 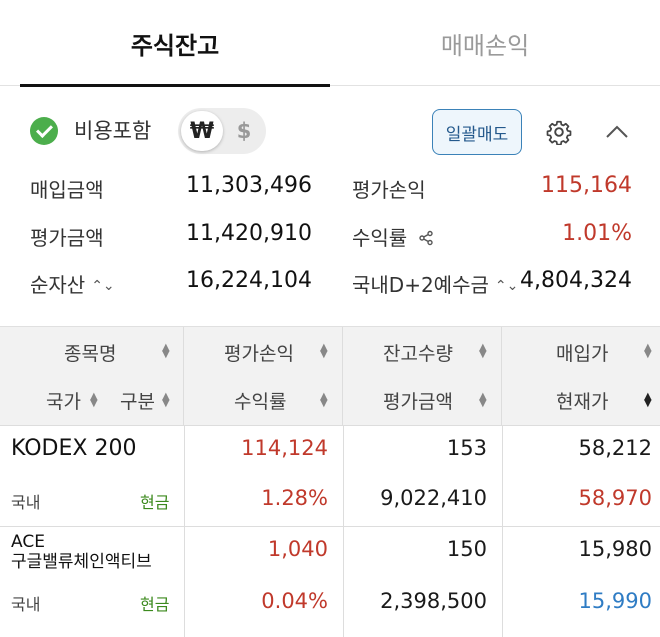 I want to click on header-name-column: 종목명 ▲ ▼ 국가 ▲ ▼ 구분 ▲ ▼, so click(x=92, y=376).